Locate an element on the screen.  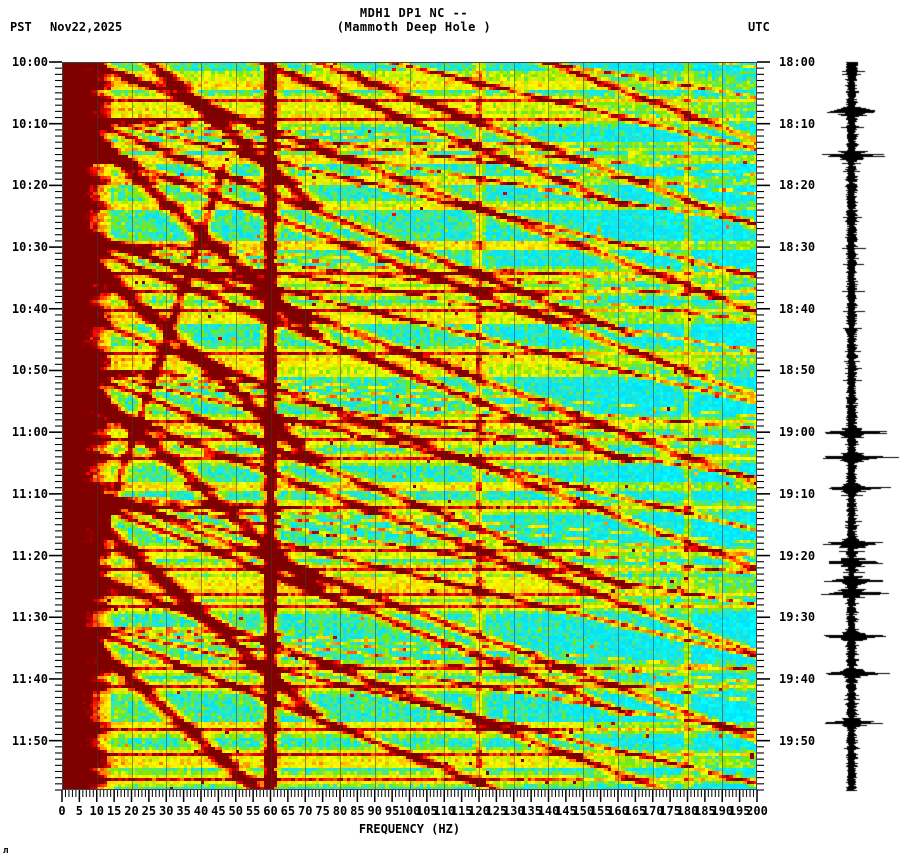
pst-tick-label: 11:50 is located at coordinates (29, 740).